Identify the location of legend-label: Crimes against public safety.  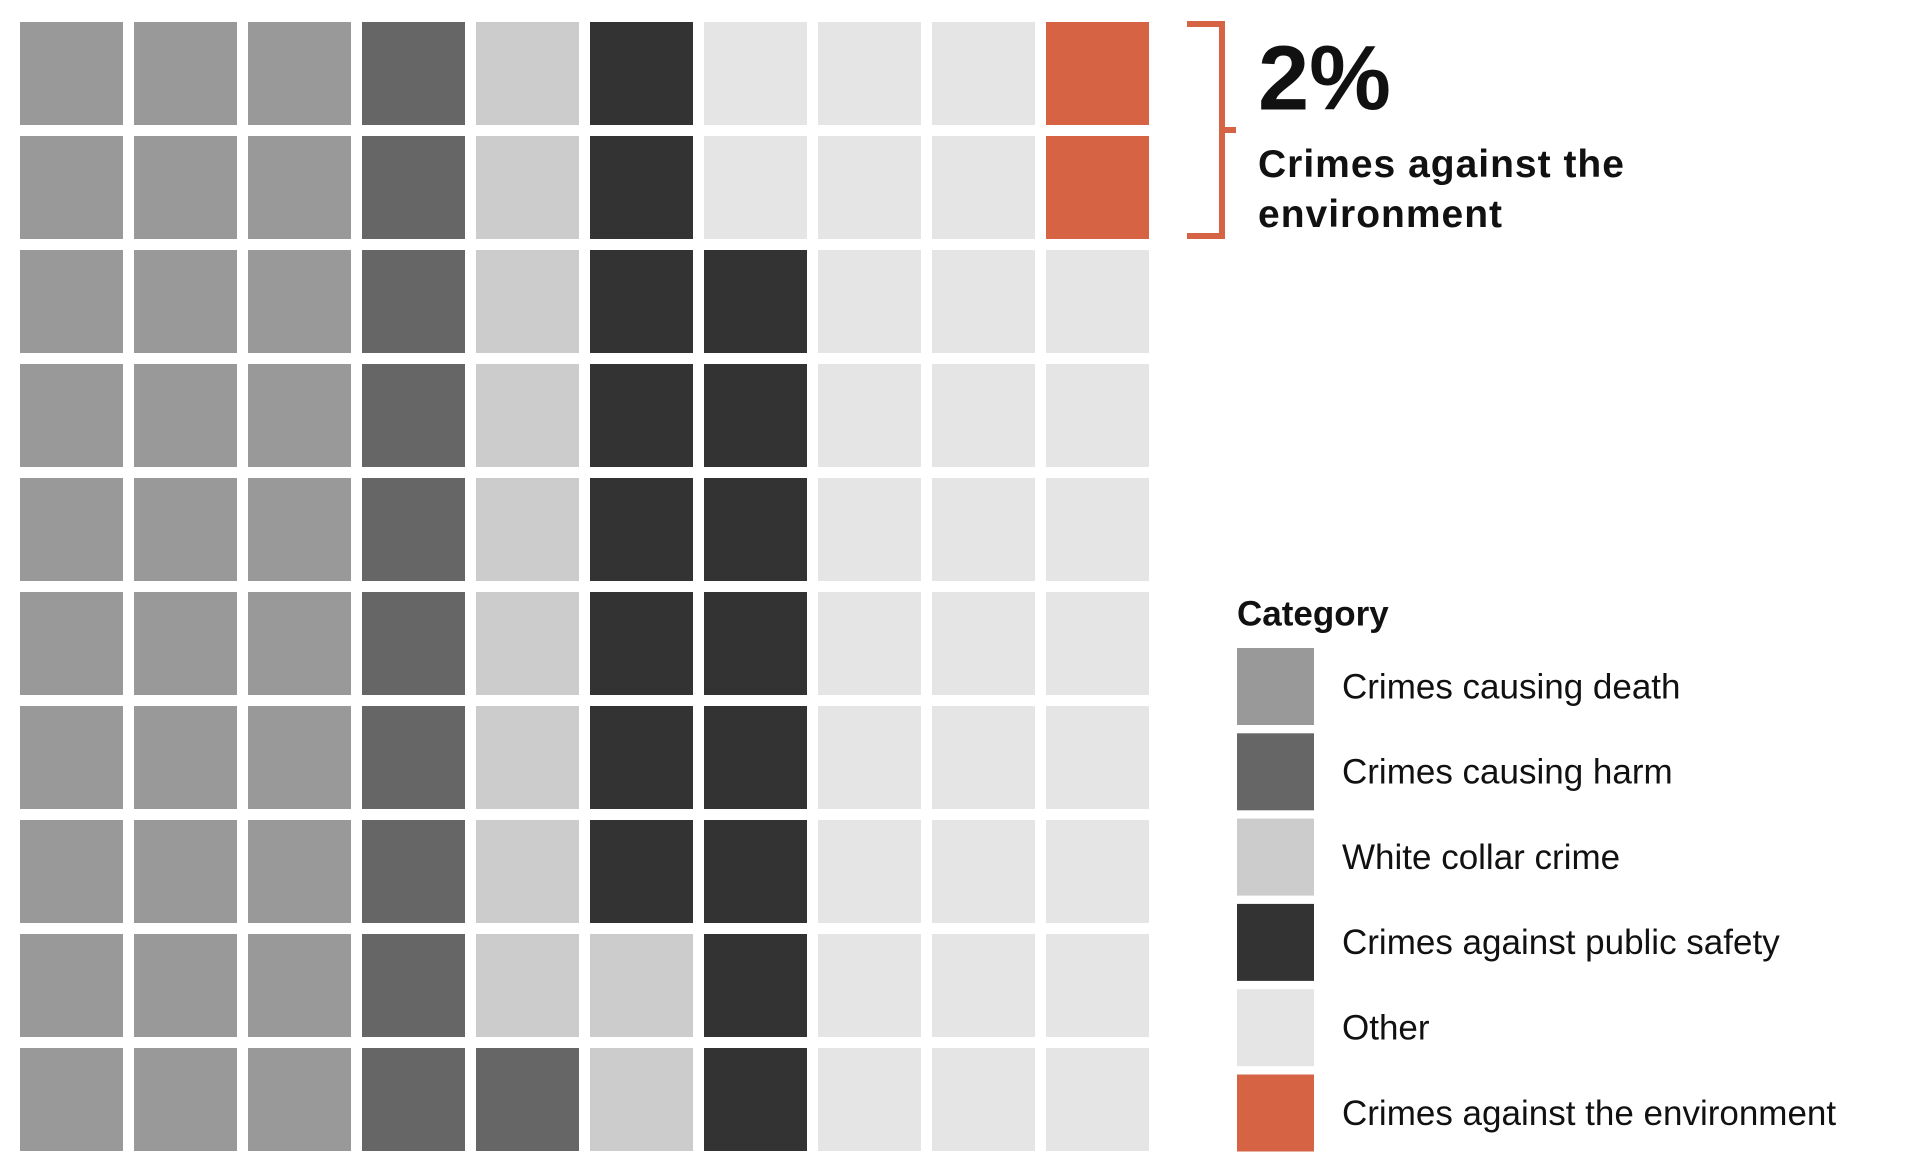
(1561, 942).